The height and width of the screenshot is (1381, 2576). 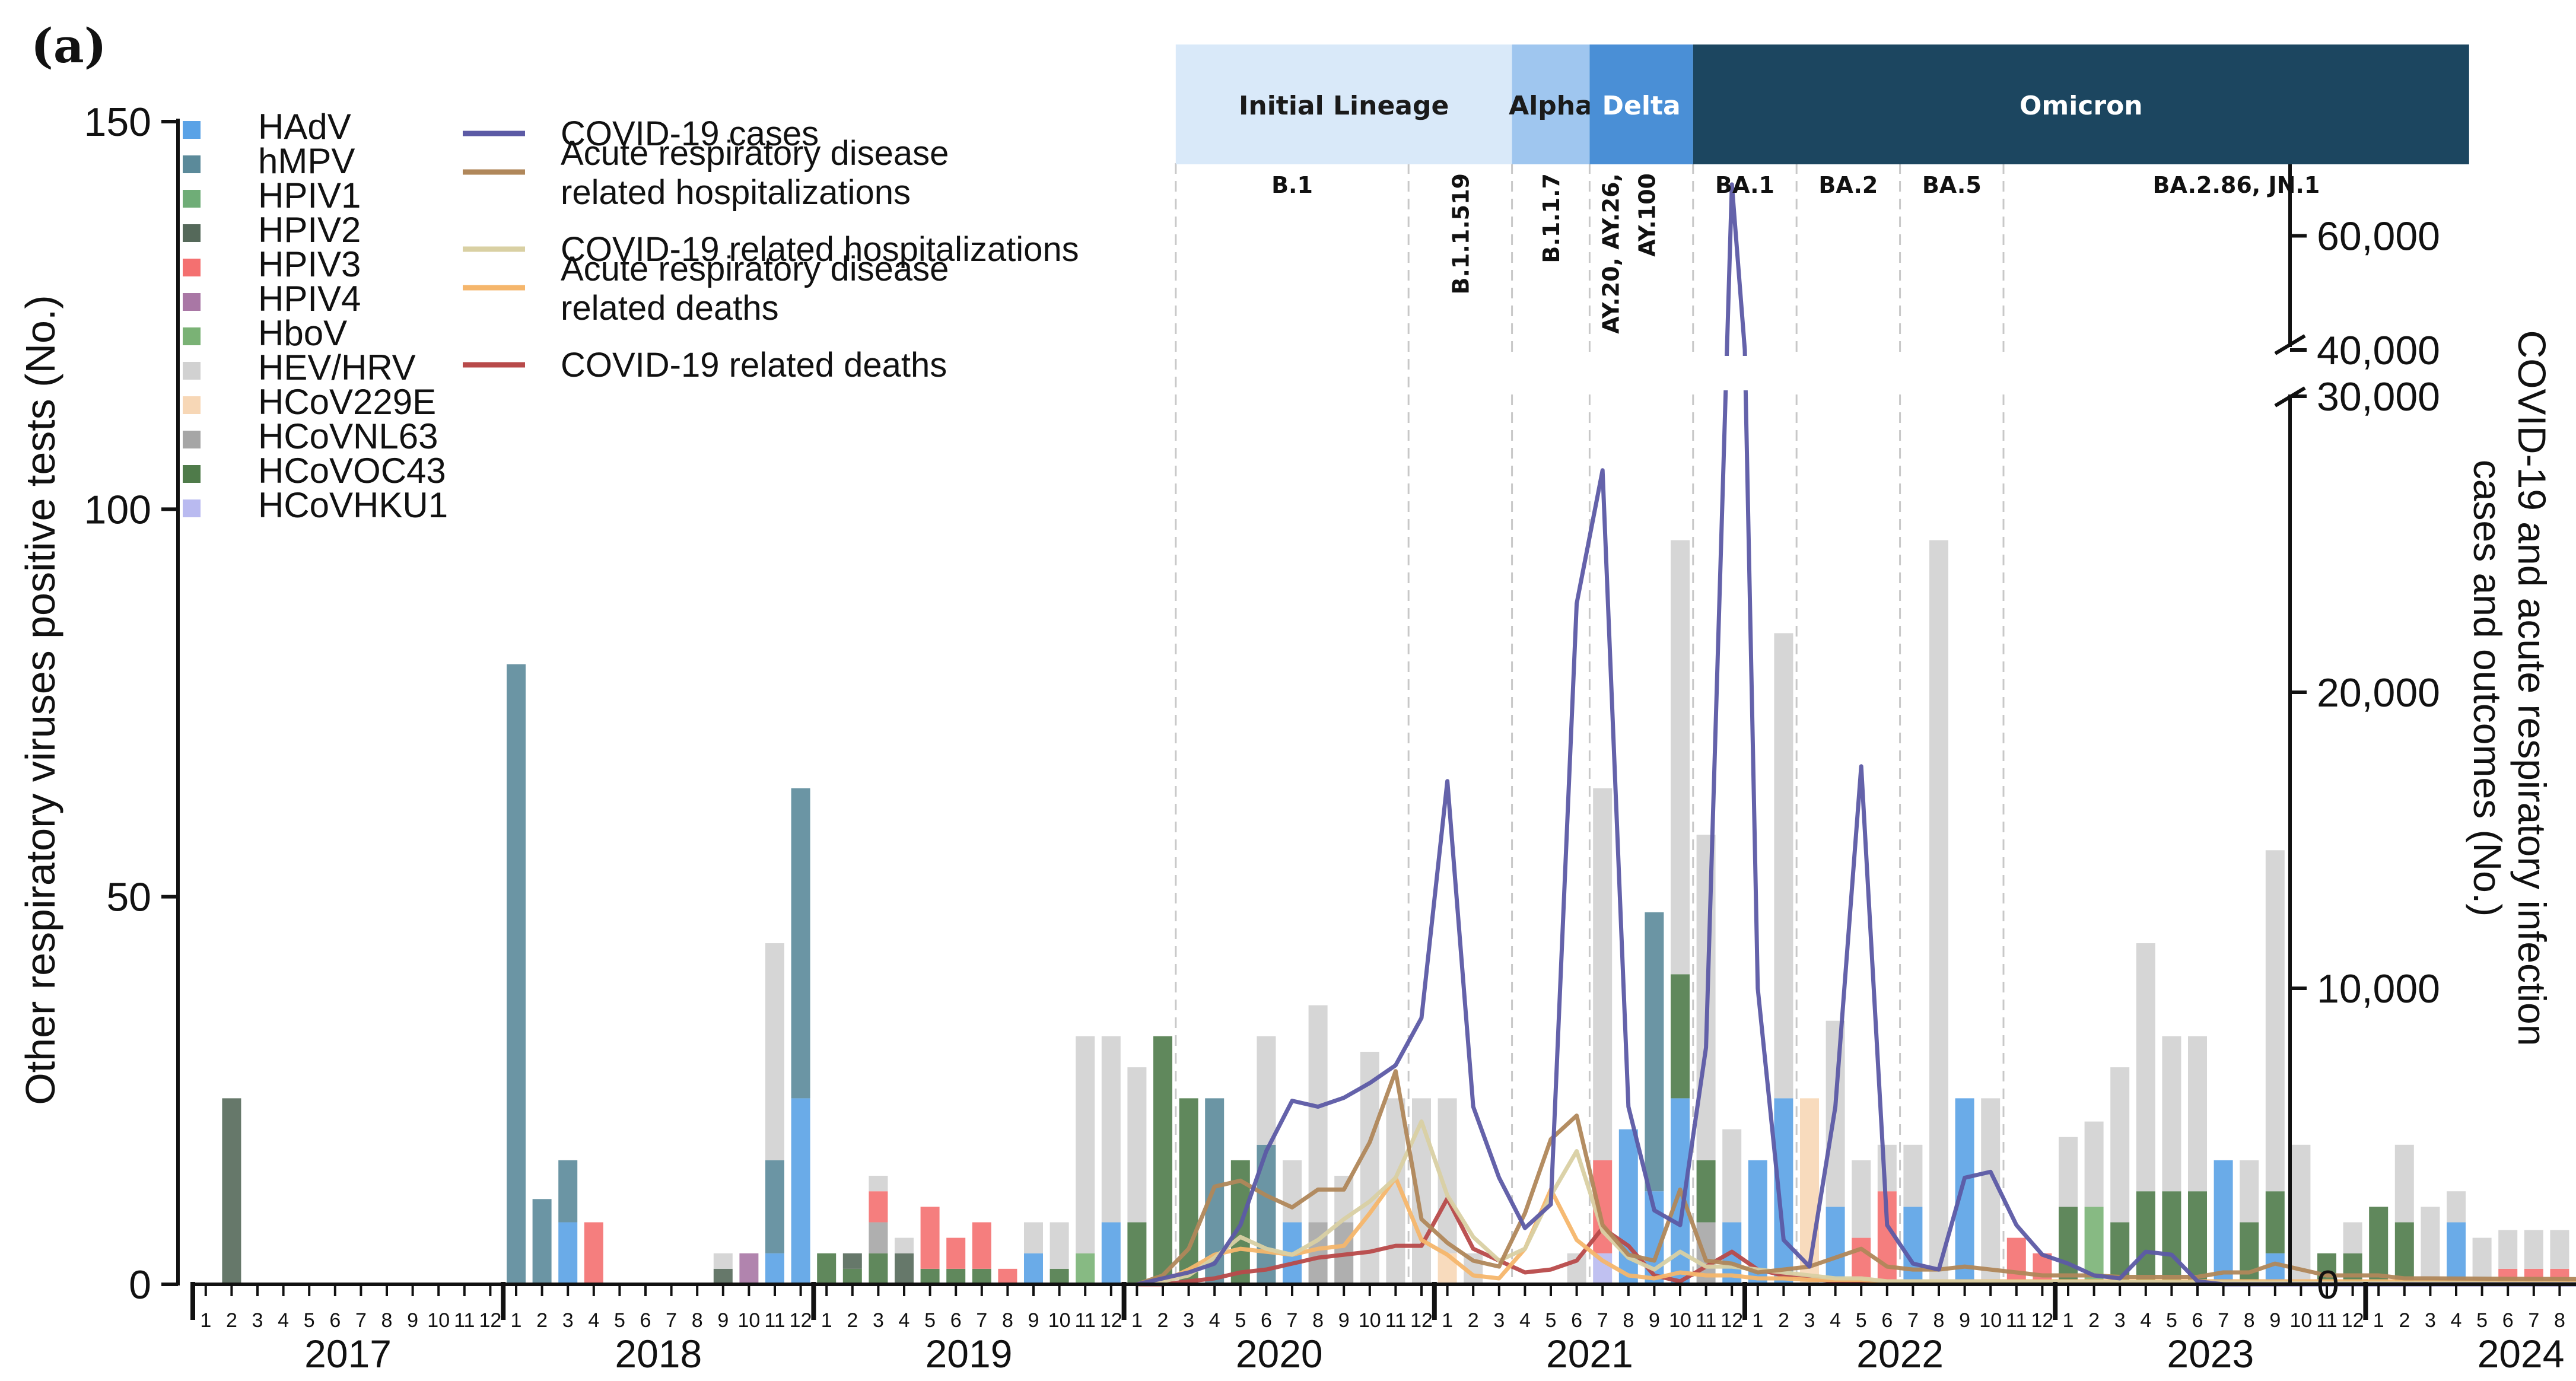 What do you see at coordinates (1551, 104) in the screenshot?
I see `variant-alpha` at bounding box center [1551, 104].